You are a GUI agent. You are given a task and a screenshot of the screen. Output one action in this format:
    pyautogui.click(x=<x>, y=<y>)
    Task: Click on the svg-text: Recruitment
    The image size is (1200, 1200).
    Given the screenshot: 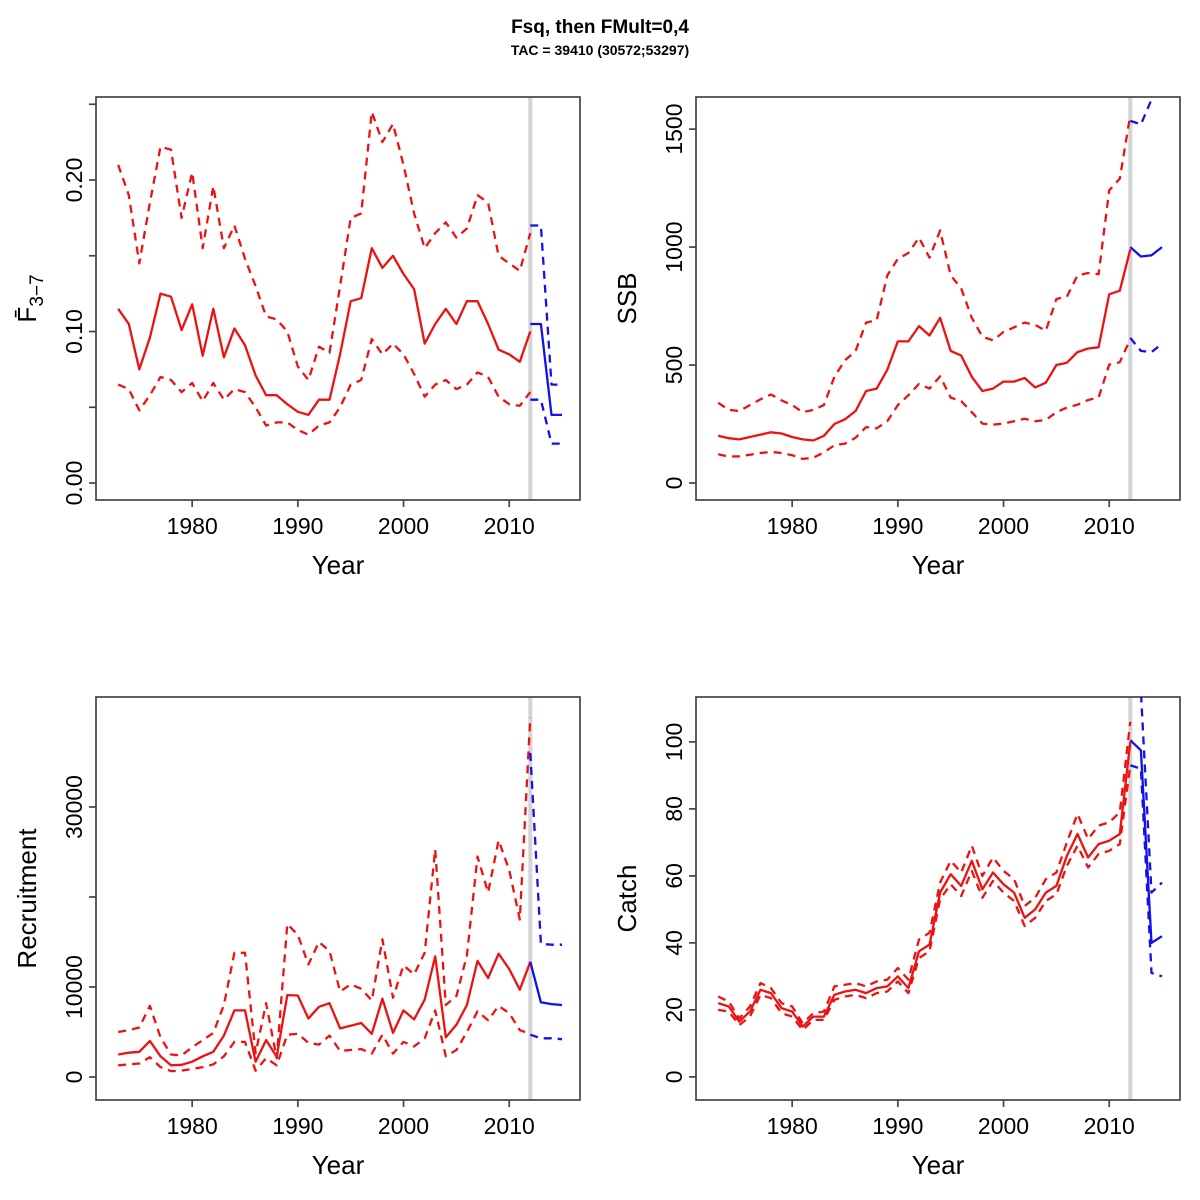 What is the action you would take?
    pyautogui.click(x=27, y=898)
    